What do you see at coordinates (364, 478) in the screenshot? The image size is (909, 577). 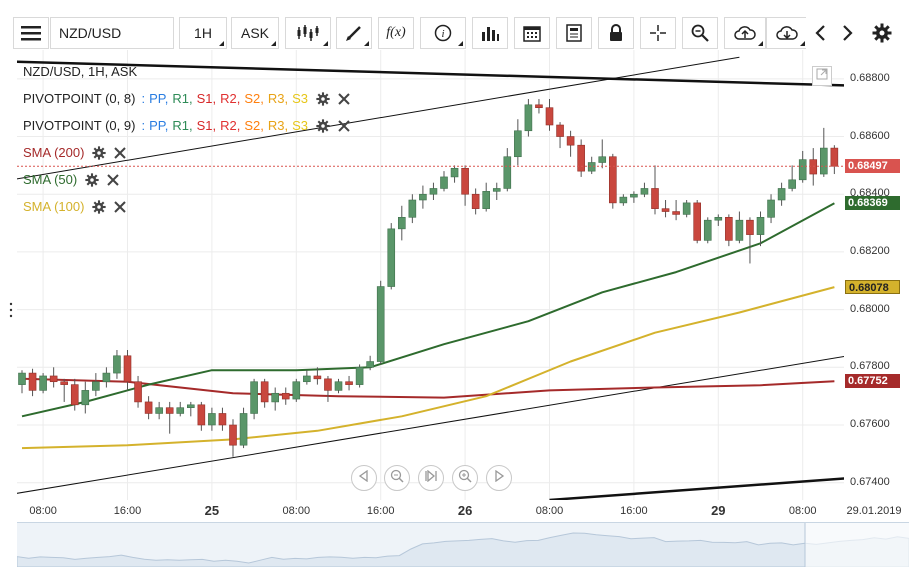 I see `pan-left-button` at bounding box center [364, 478].